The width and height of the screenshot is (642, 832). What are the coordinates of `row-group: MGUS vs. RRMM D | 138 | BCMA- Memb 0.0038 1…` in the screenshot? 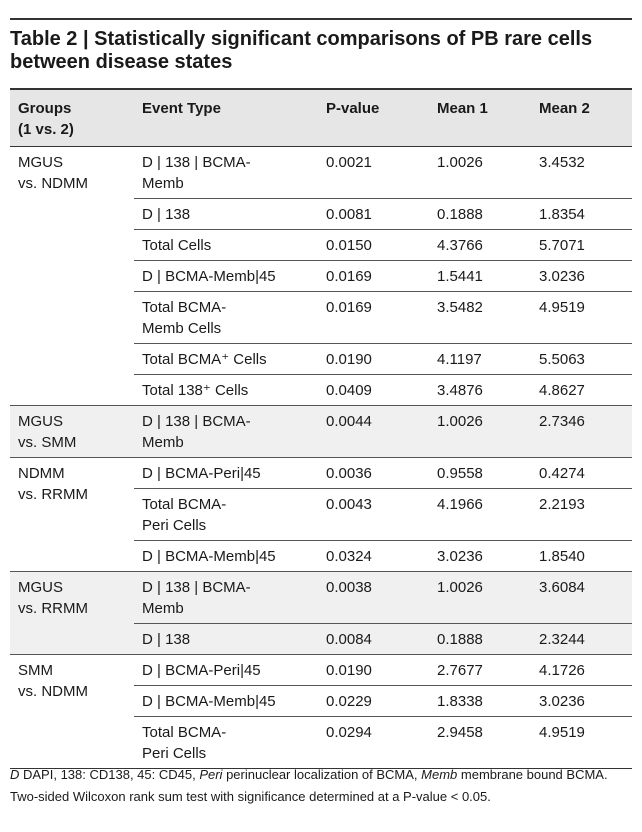 It's located at (321, 613).